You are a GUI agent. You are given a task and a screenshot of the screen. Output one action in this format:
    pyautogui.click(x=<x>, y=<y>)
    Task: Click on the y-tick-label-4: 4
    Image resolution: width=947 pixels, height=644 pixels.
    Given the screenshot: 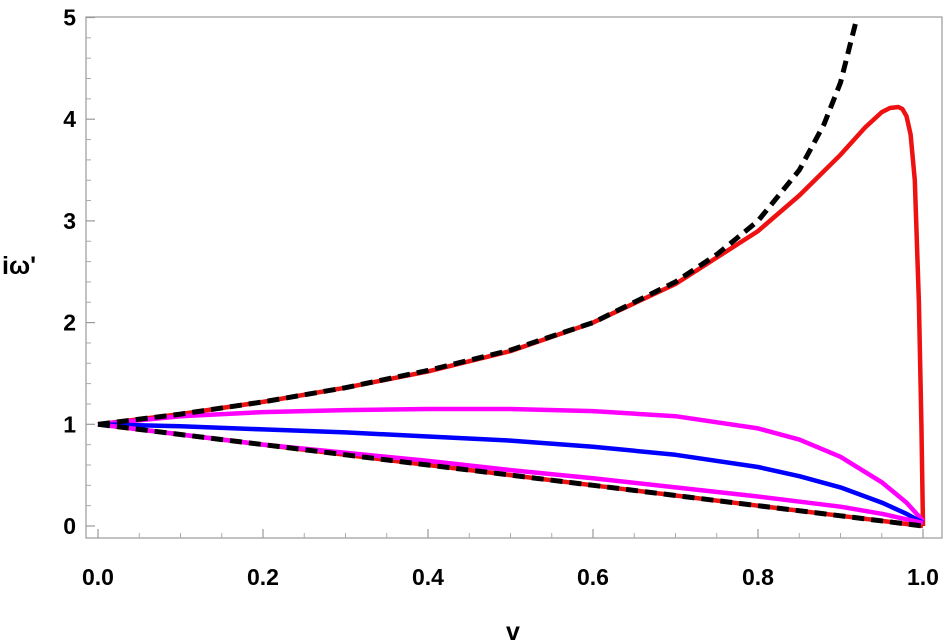 What is the action you would take?
    pyautogui.click(x=69, y=119)
    